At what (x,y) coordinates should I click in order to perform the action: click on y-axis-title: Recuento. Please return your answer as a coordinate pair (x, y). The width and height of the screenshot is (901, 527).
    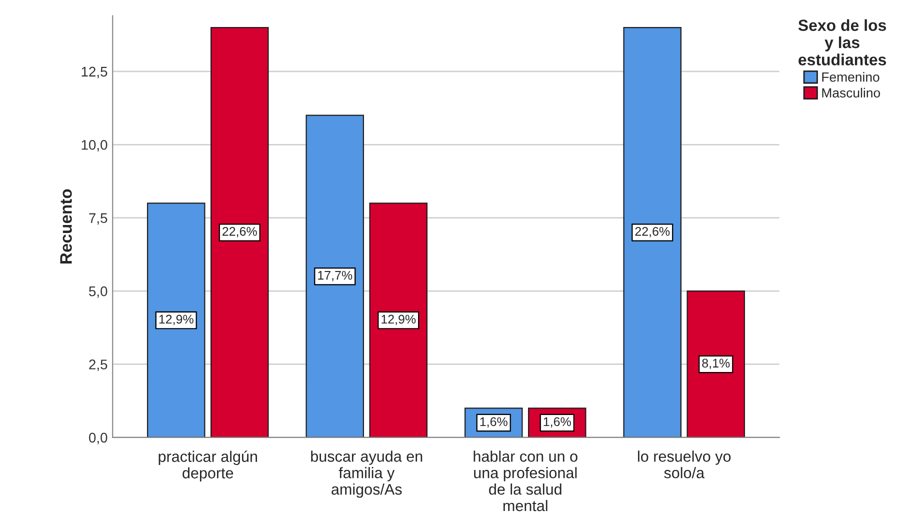
    Looking at the image, I should click on (66, 226).